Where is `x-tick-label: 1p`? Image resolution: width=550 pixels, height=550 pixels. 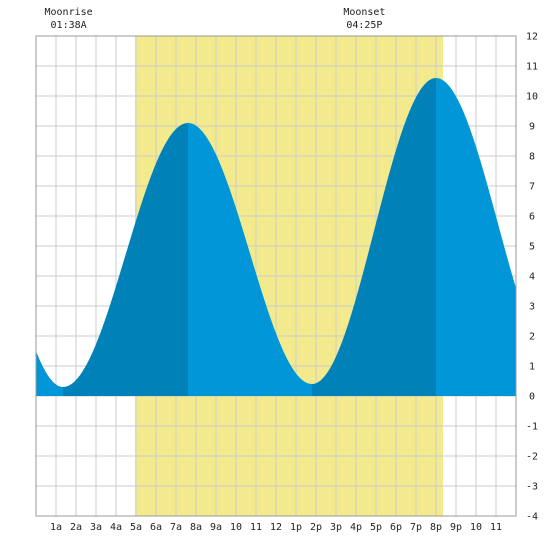
x-tick-label: 1p is located at coordinates (296, 527).